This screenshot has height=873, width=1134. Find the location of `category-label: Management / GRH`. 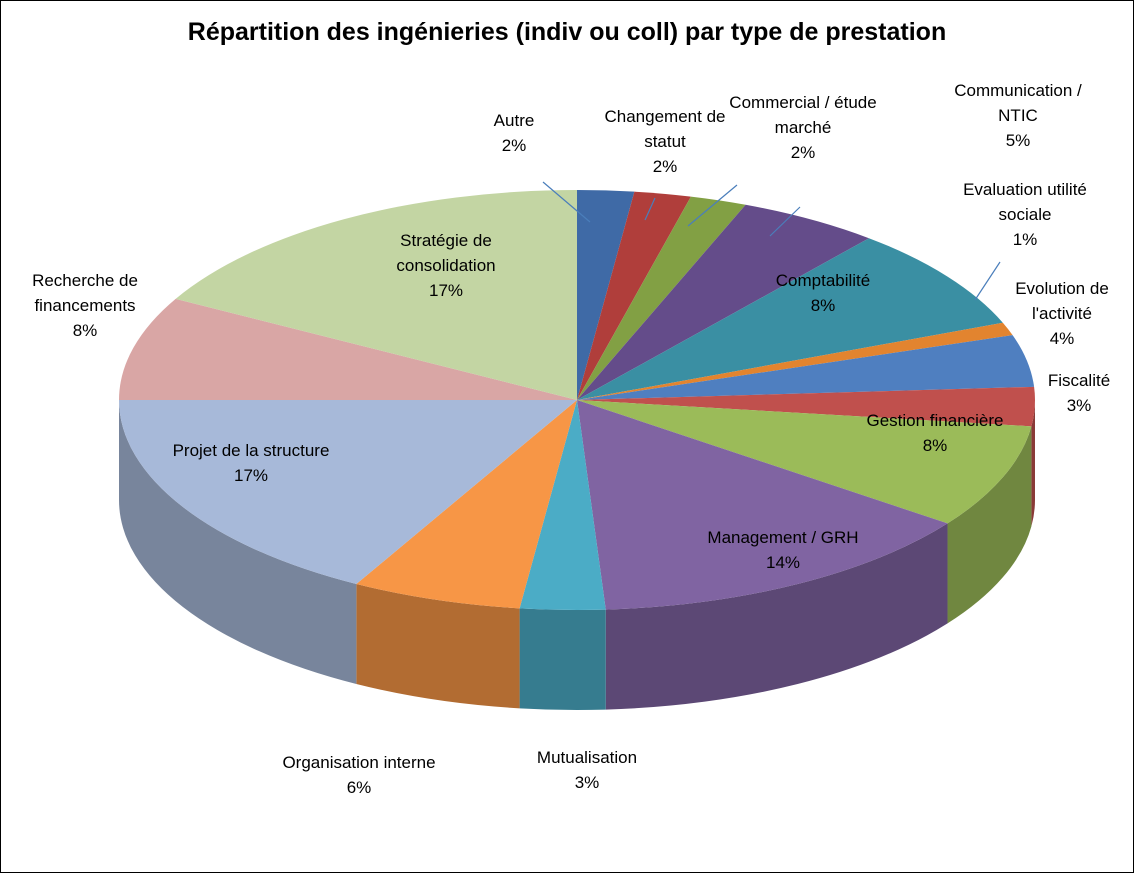

category-label: Management / GRH is located at coordinates (783, 537).